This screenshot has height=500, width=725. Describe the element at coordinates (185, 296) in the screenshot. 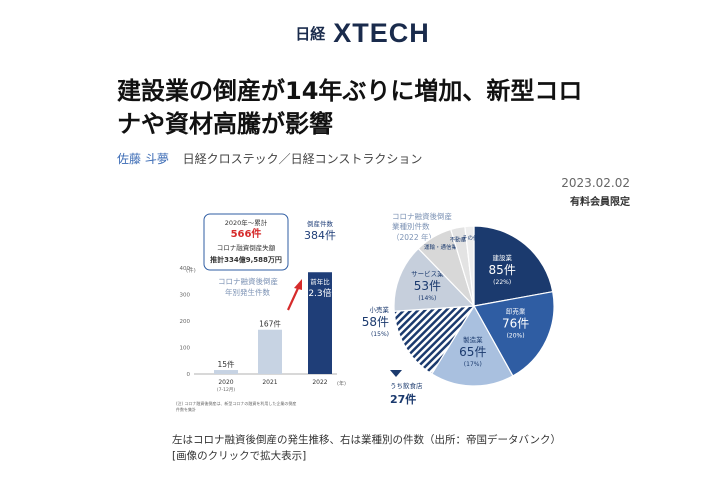

I see `ytick-label: 300` at that location.